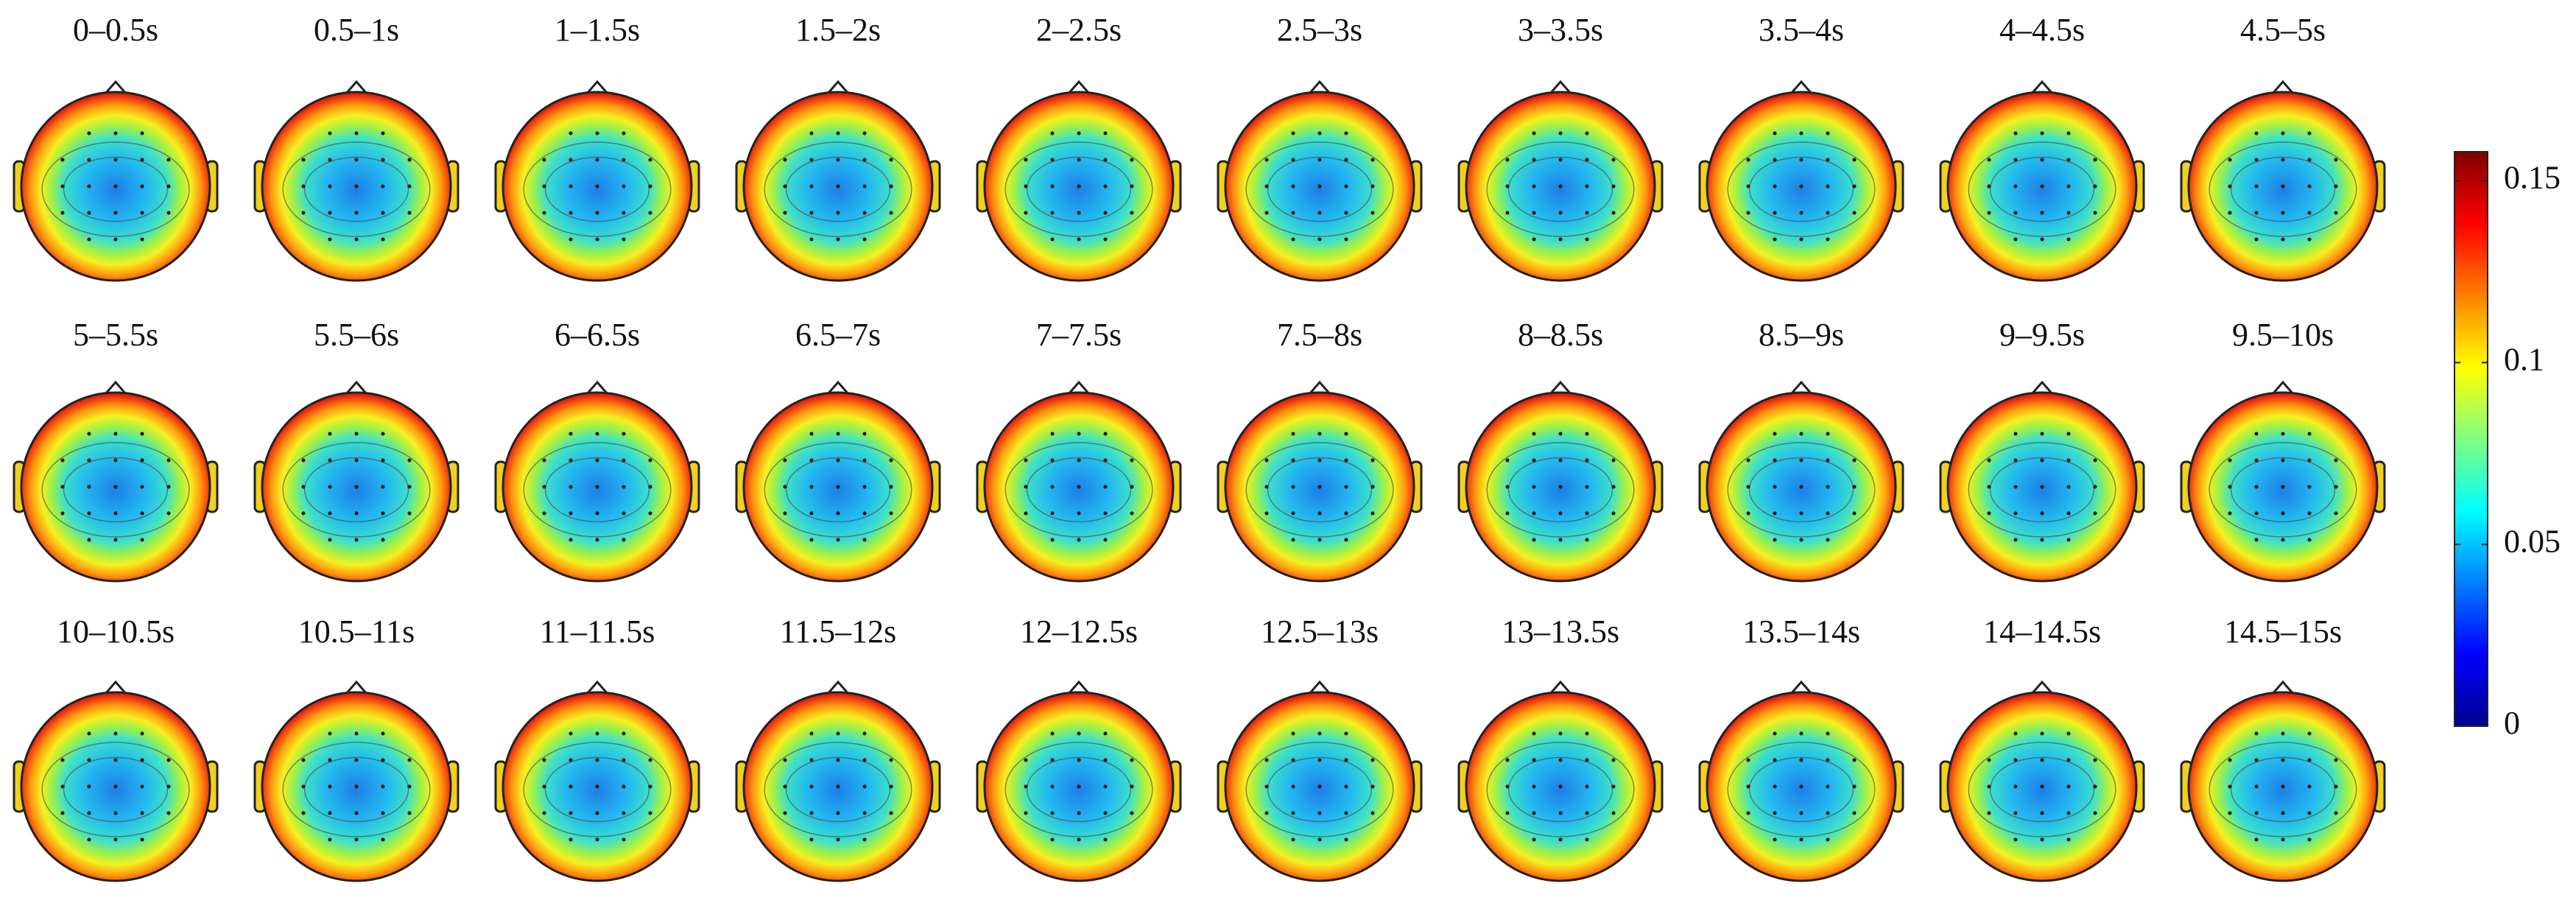 This screenshot has height=900, width=2576. I want to click on topomap: 2–2.5s, so click(1079, 147).